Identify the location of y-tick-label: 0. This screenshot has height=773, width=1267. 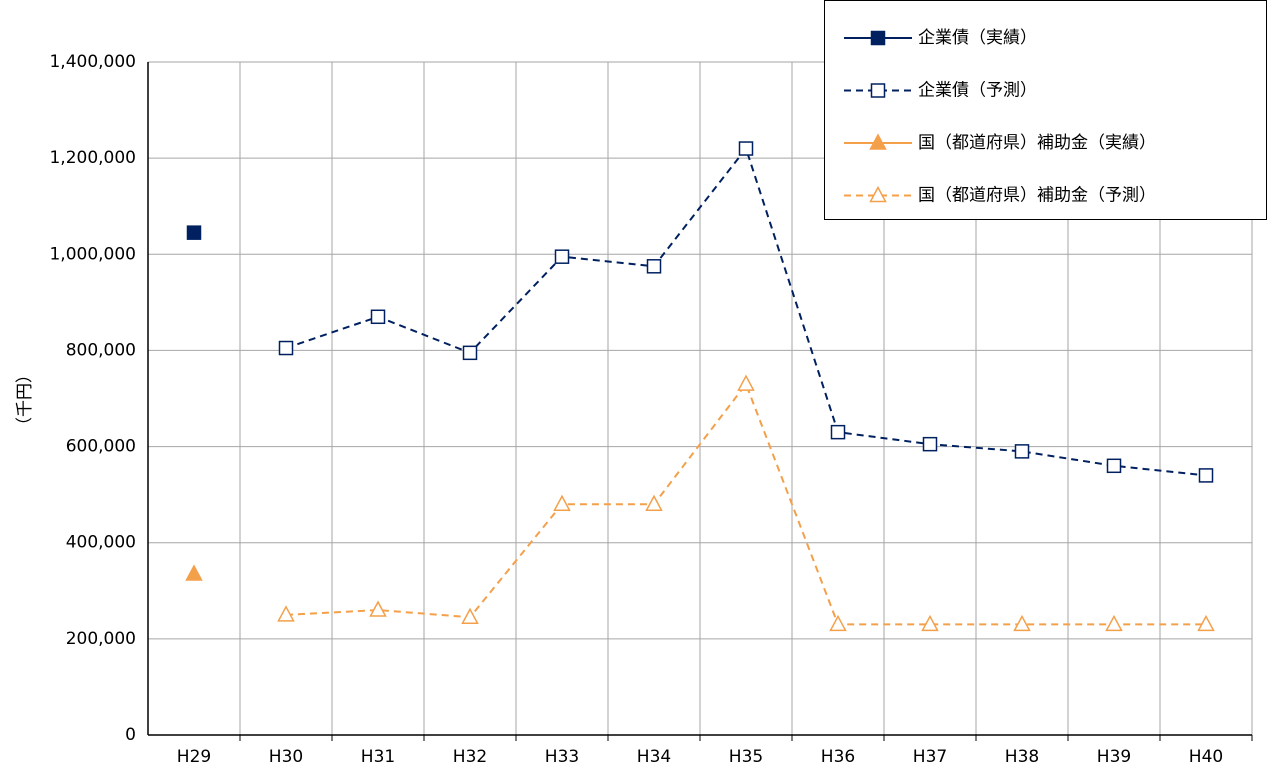
(130, 735).